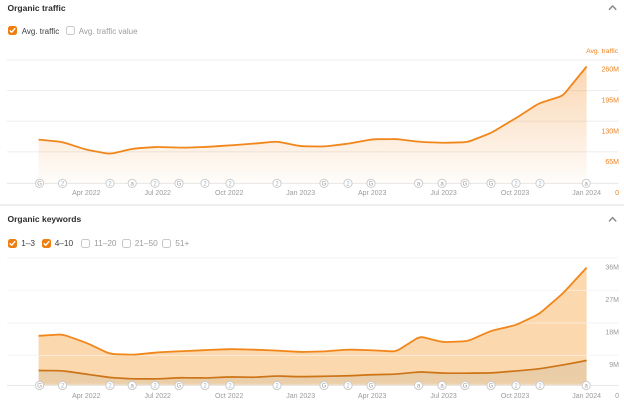 This screenshot has height=403, width=624. Describe the element at coordinates (614, 365) in the screenshot. I see `svg-text: 9M` at that location.